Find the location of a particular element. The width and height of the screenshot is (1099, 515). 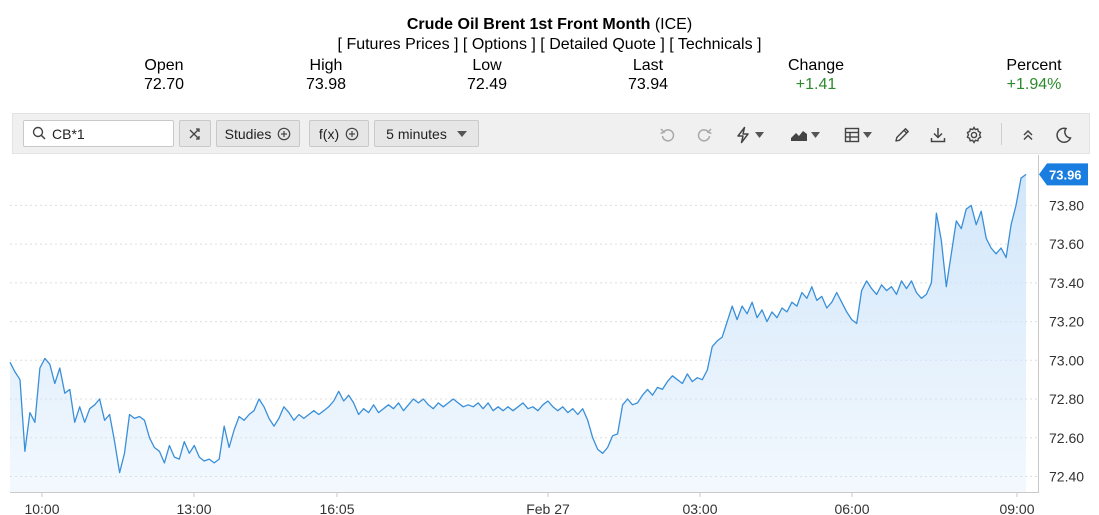

download-icon is located at coordinates (938, 135).